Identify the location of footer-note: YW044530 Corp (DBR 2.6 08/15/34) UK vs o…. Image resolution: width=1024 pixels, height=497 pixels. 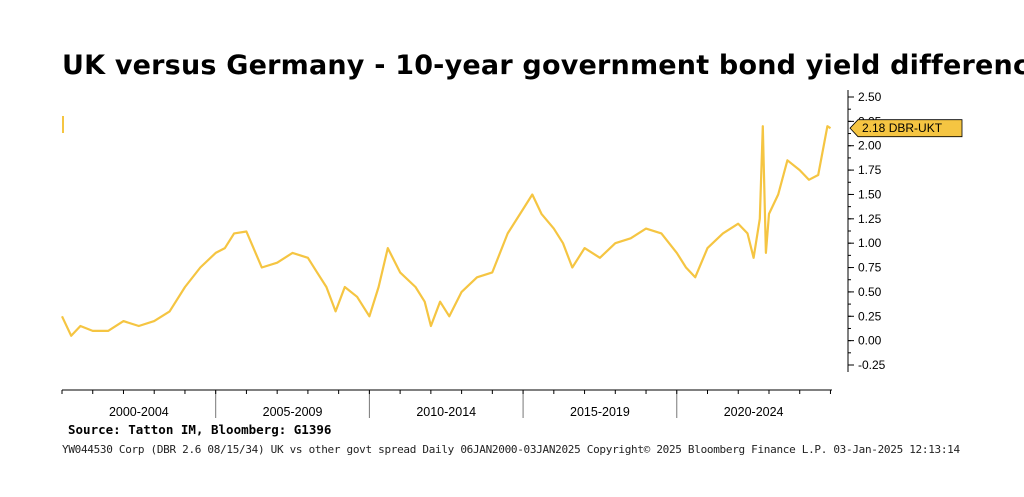
(511, 449).